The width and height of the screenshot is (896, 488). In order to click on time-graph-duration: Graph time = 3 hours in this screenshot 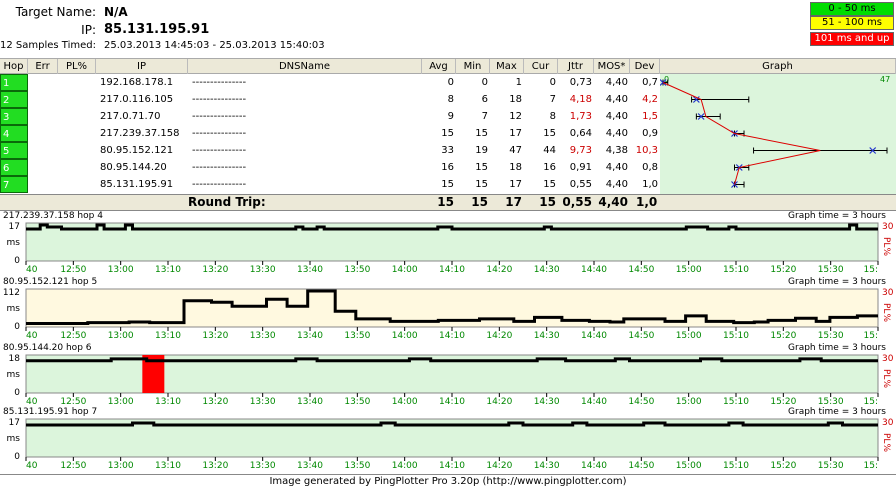, I will do `click(837, 216)`.